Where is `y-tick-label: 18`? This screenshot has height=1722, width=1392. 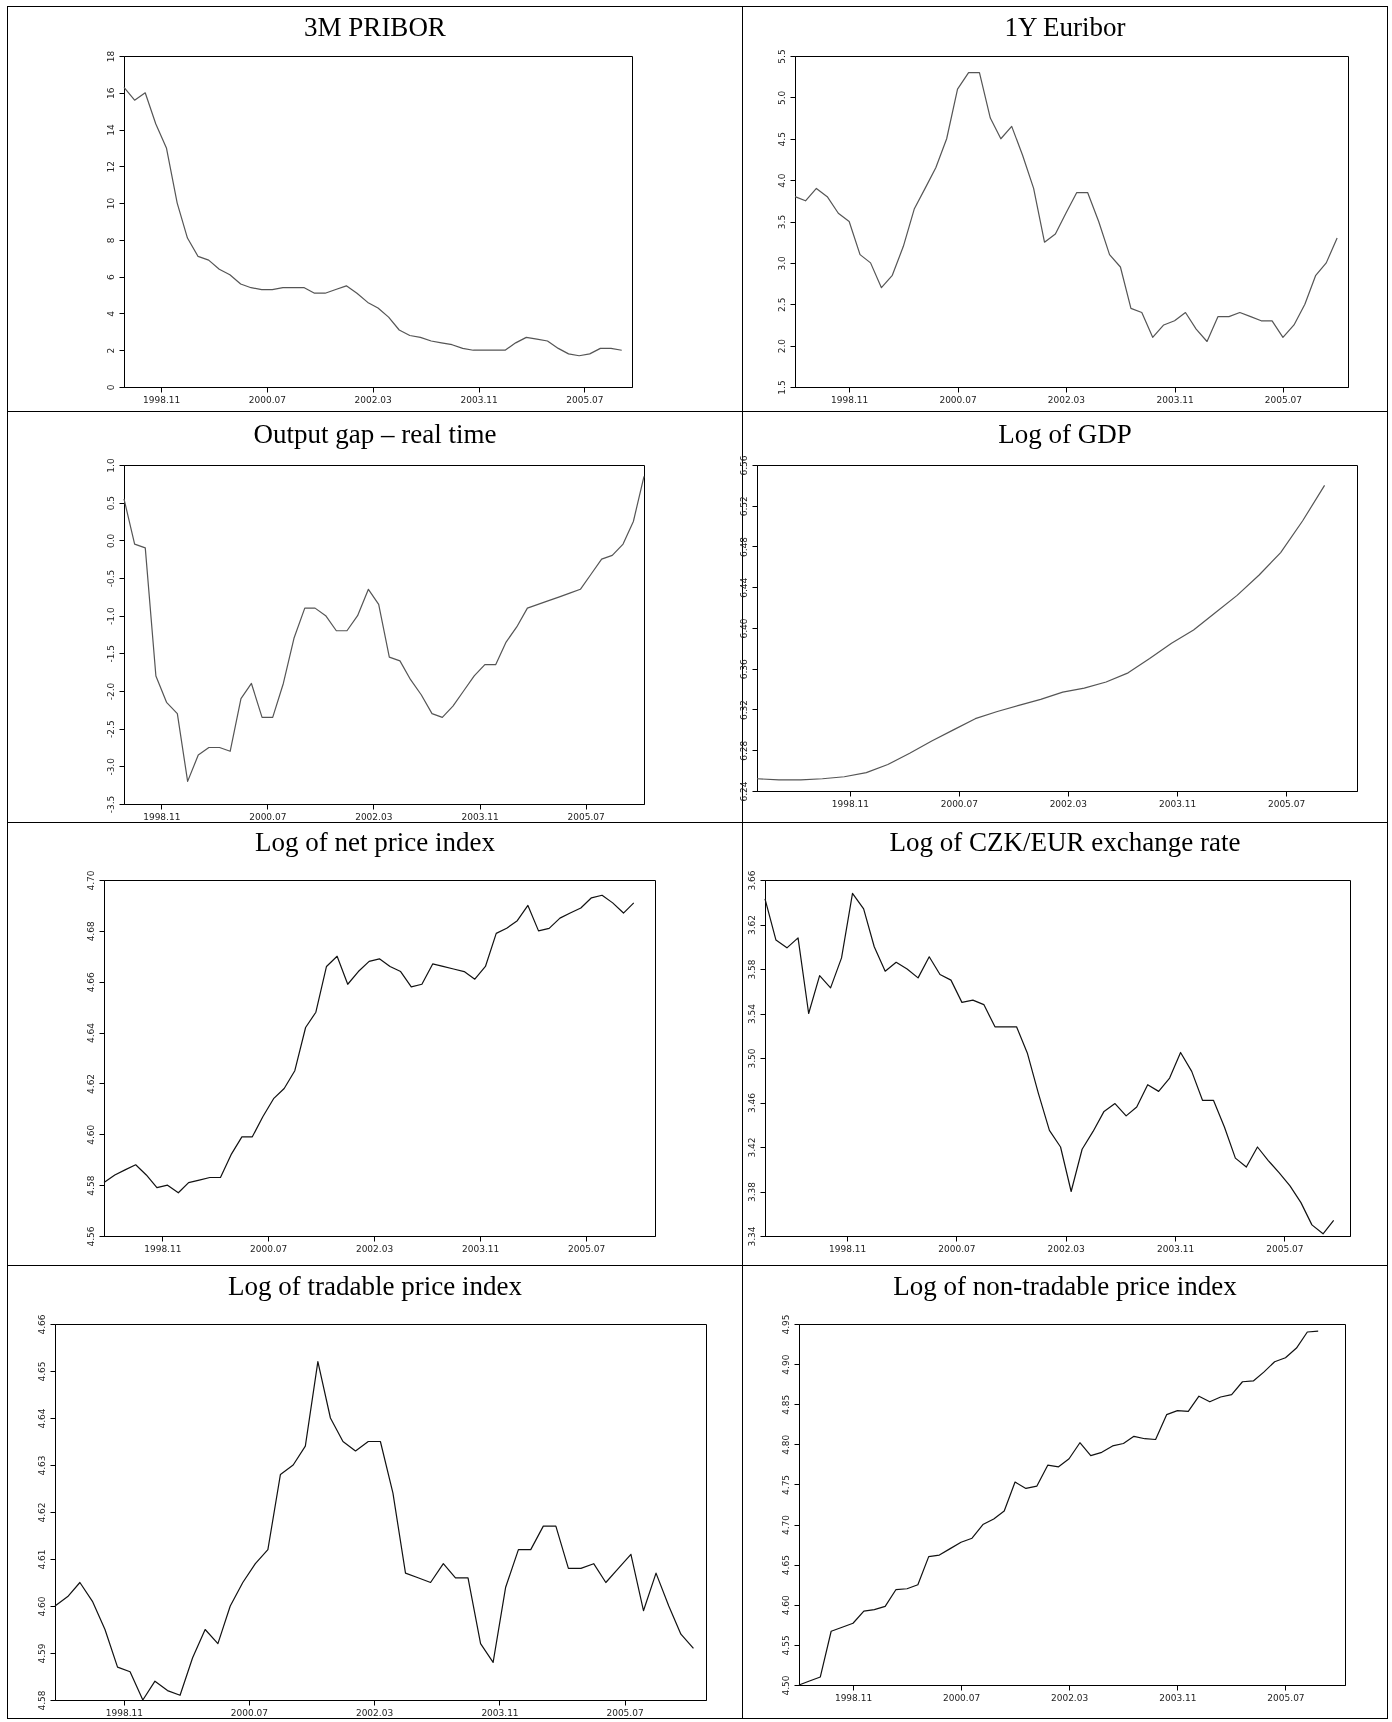 y-tick-label: 18 is located at coordinates (110, 56).